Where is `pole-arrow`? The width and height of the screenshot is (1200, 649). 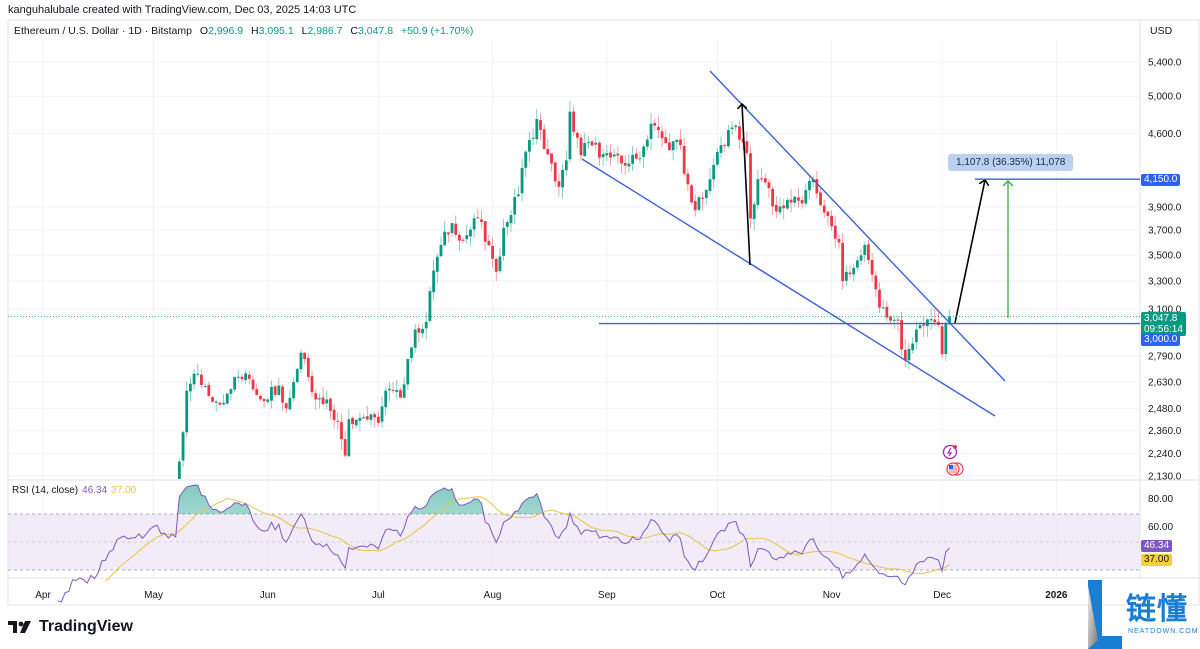
pole-arrow is located at coordinates (746, 185).